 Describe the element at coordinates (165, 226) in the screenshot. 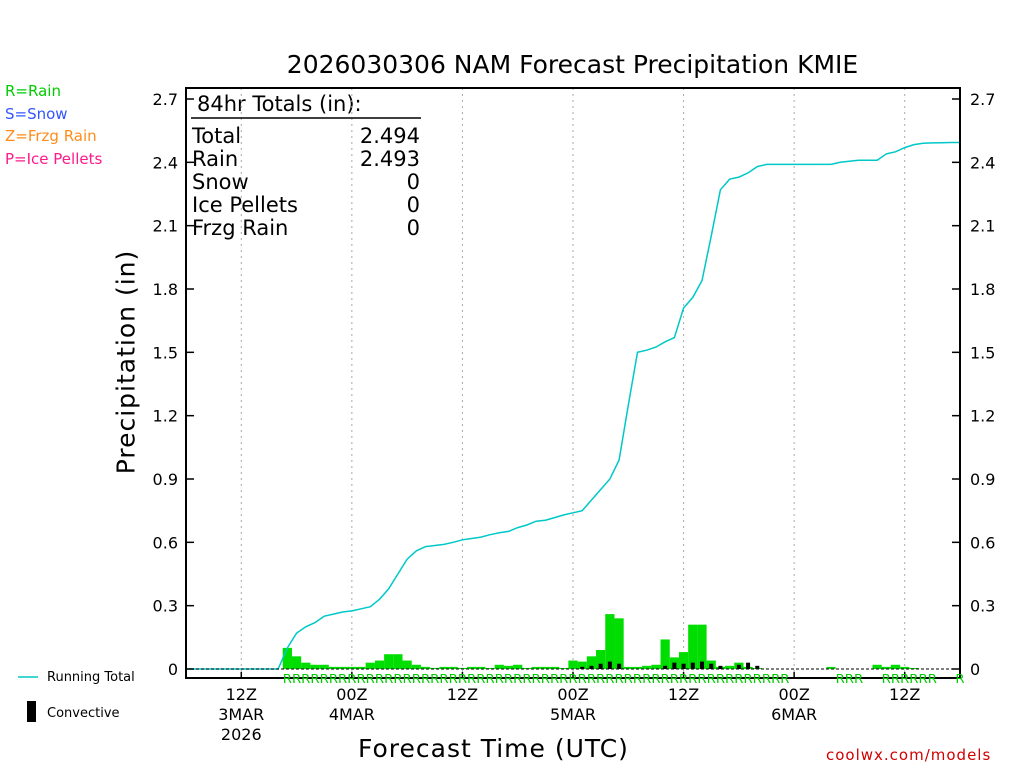

I see `y-tick-label-left: 2.1` at that location.